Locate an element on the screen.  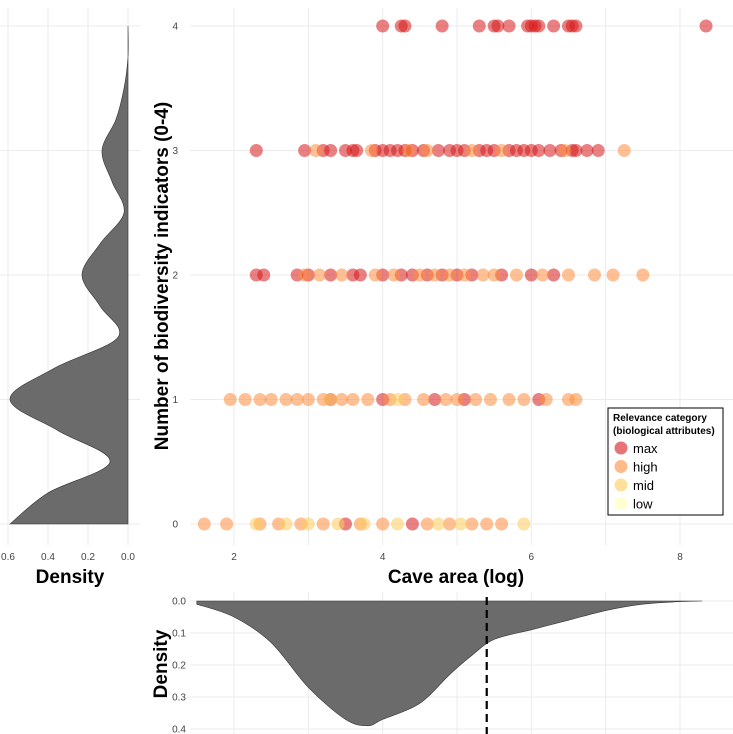
legend-key-high is located at coordinates (621, 466).